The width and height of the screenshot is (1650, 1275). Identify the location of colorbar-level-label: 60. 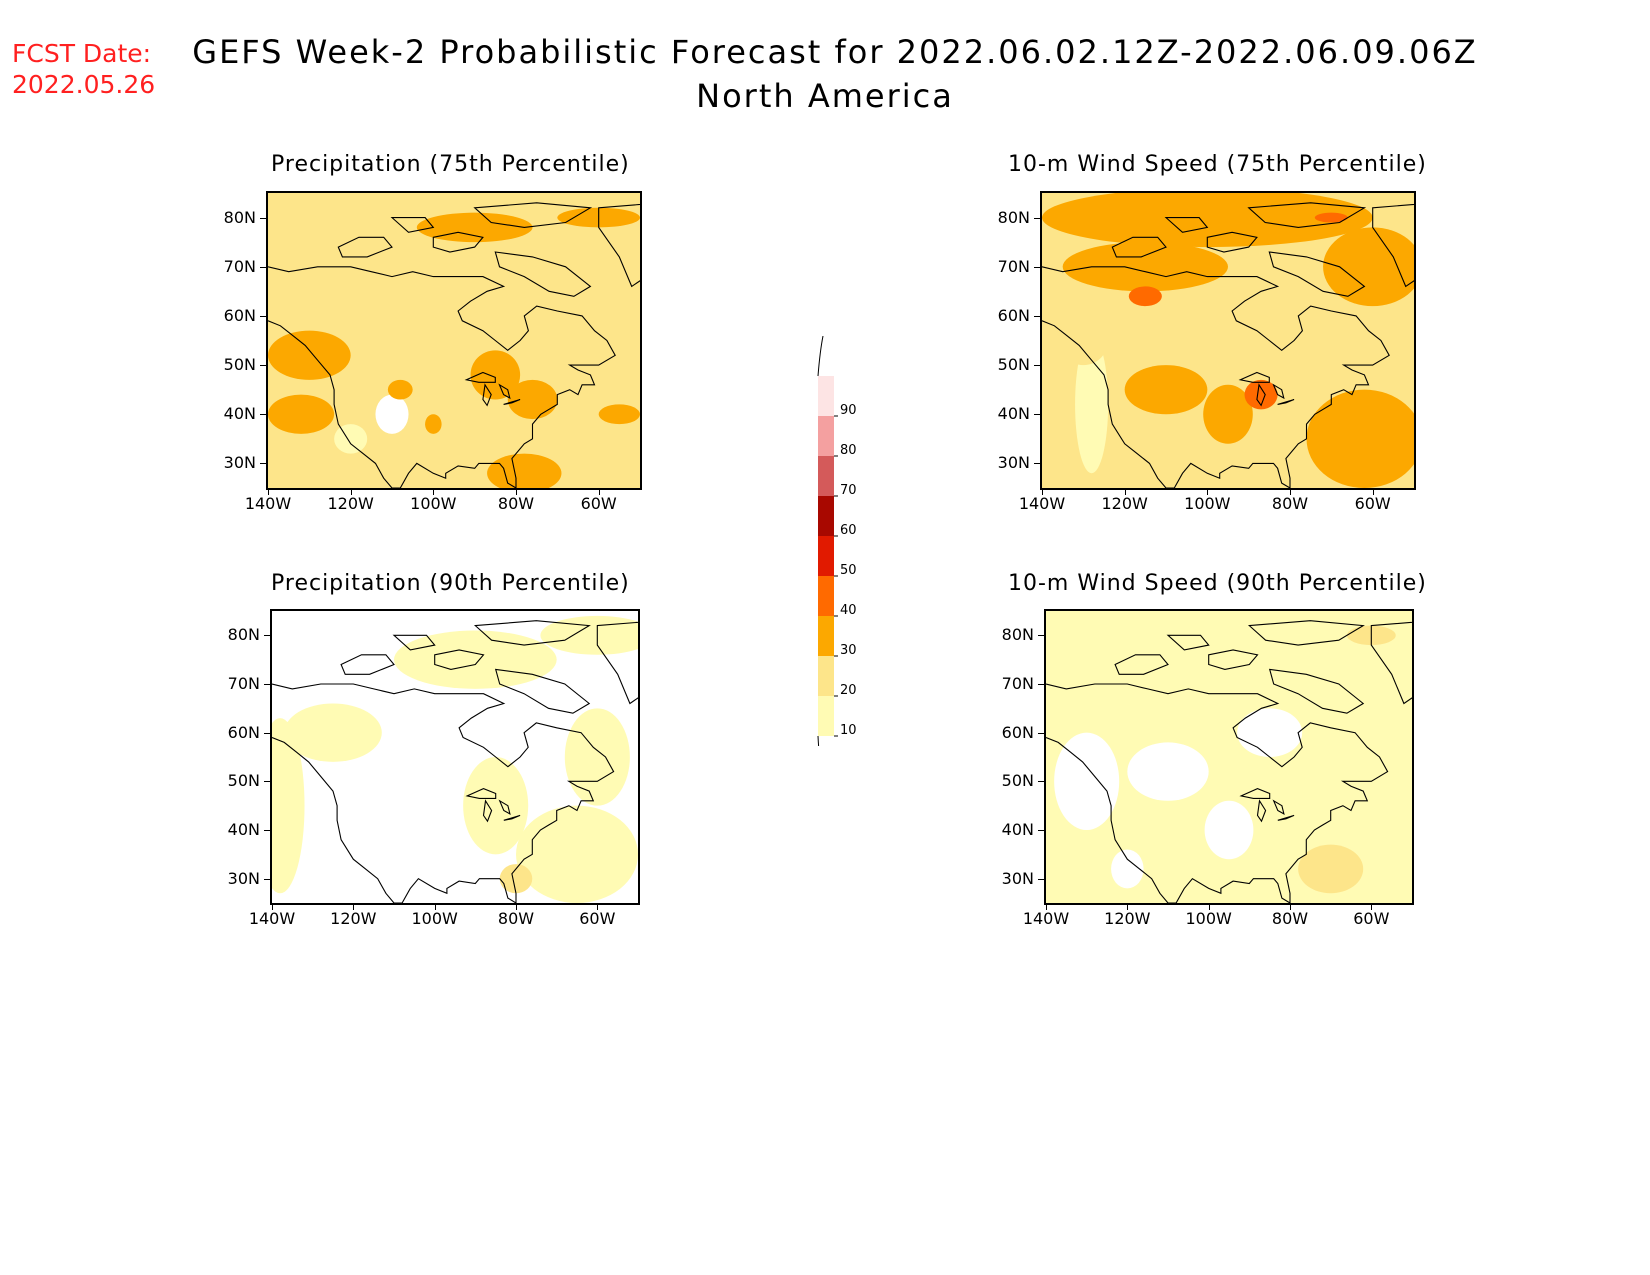
(848, 530).